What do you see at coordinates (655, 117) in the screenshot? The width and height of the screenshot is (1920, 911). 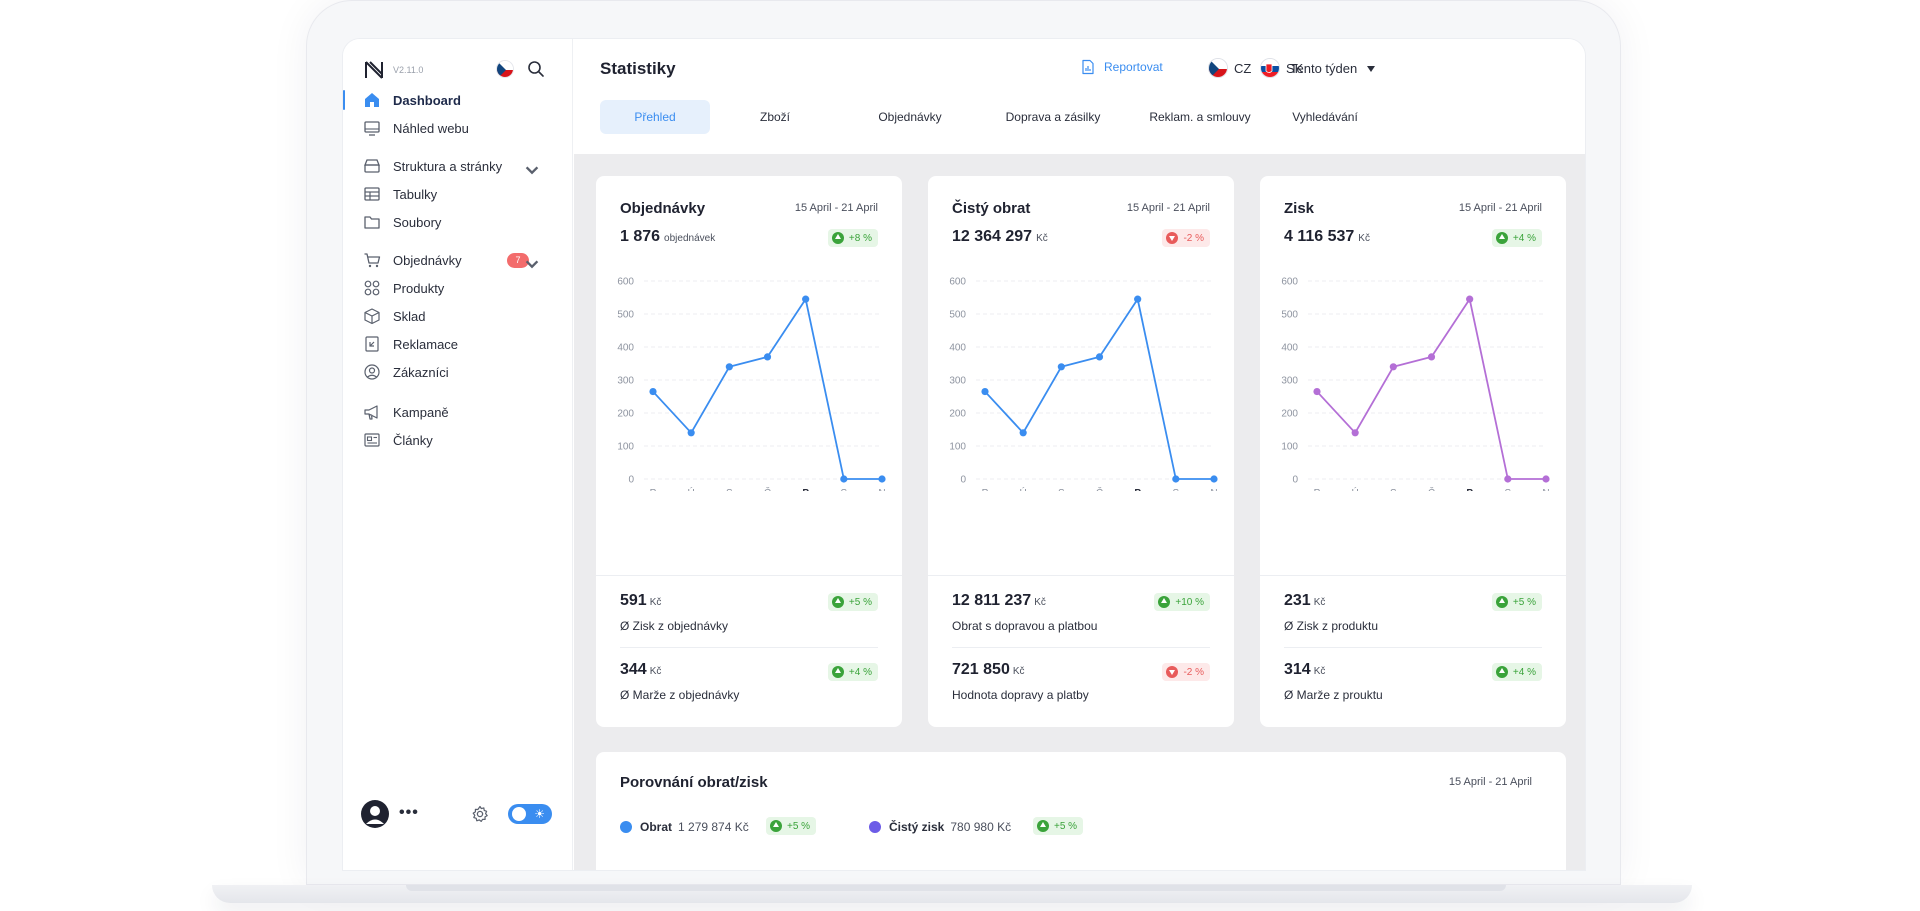 I see `tab-prehled: Přehled` at bounding box center [655, 117].